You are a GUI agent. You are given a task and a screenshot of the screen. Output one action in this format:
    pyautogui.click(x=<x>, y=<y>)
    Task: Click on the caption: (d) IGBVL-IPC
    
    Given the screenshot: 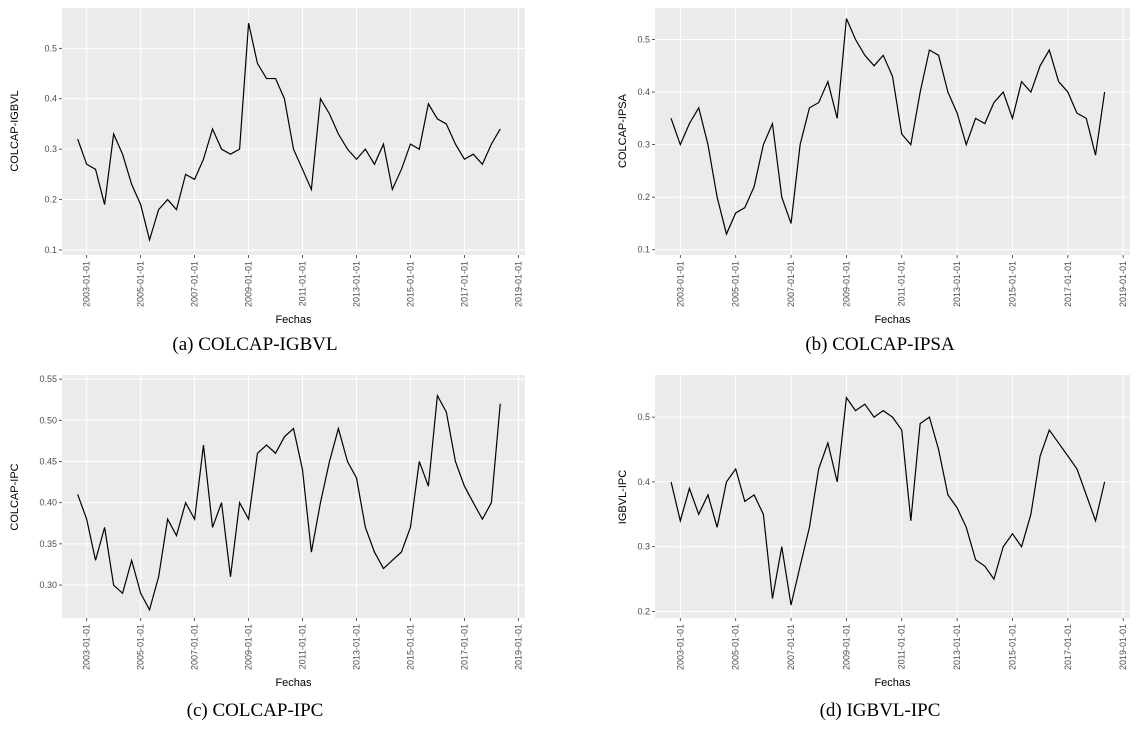 What is the action you would take?
    pyautogui.click(x=880, y=710)
    